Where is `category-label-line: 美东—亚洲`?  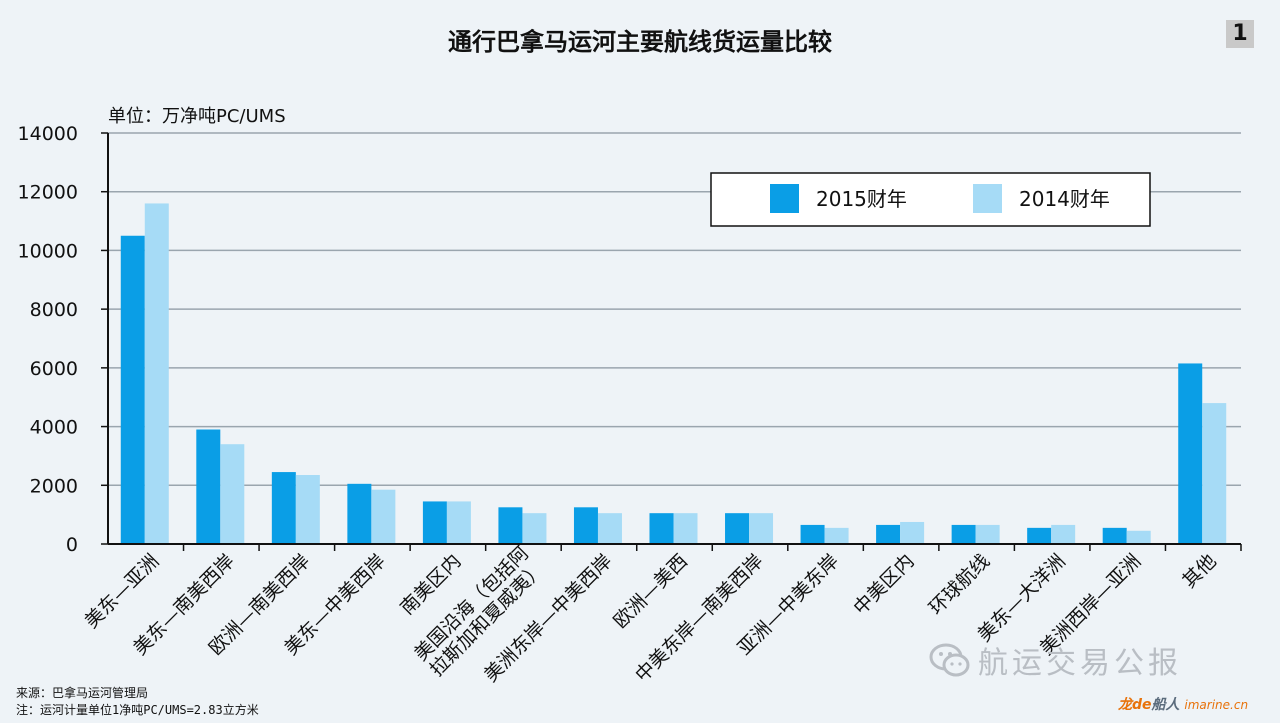 category-label-line: 美东—亚洲 is located at coordinates (122, 591).